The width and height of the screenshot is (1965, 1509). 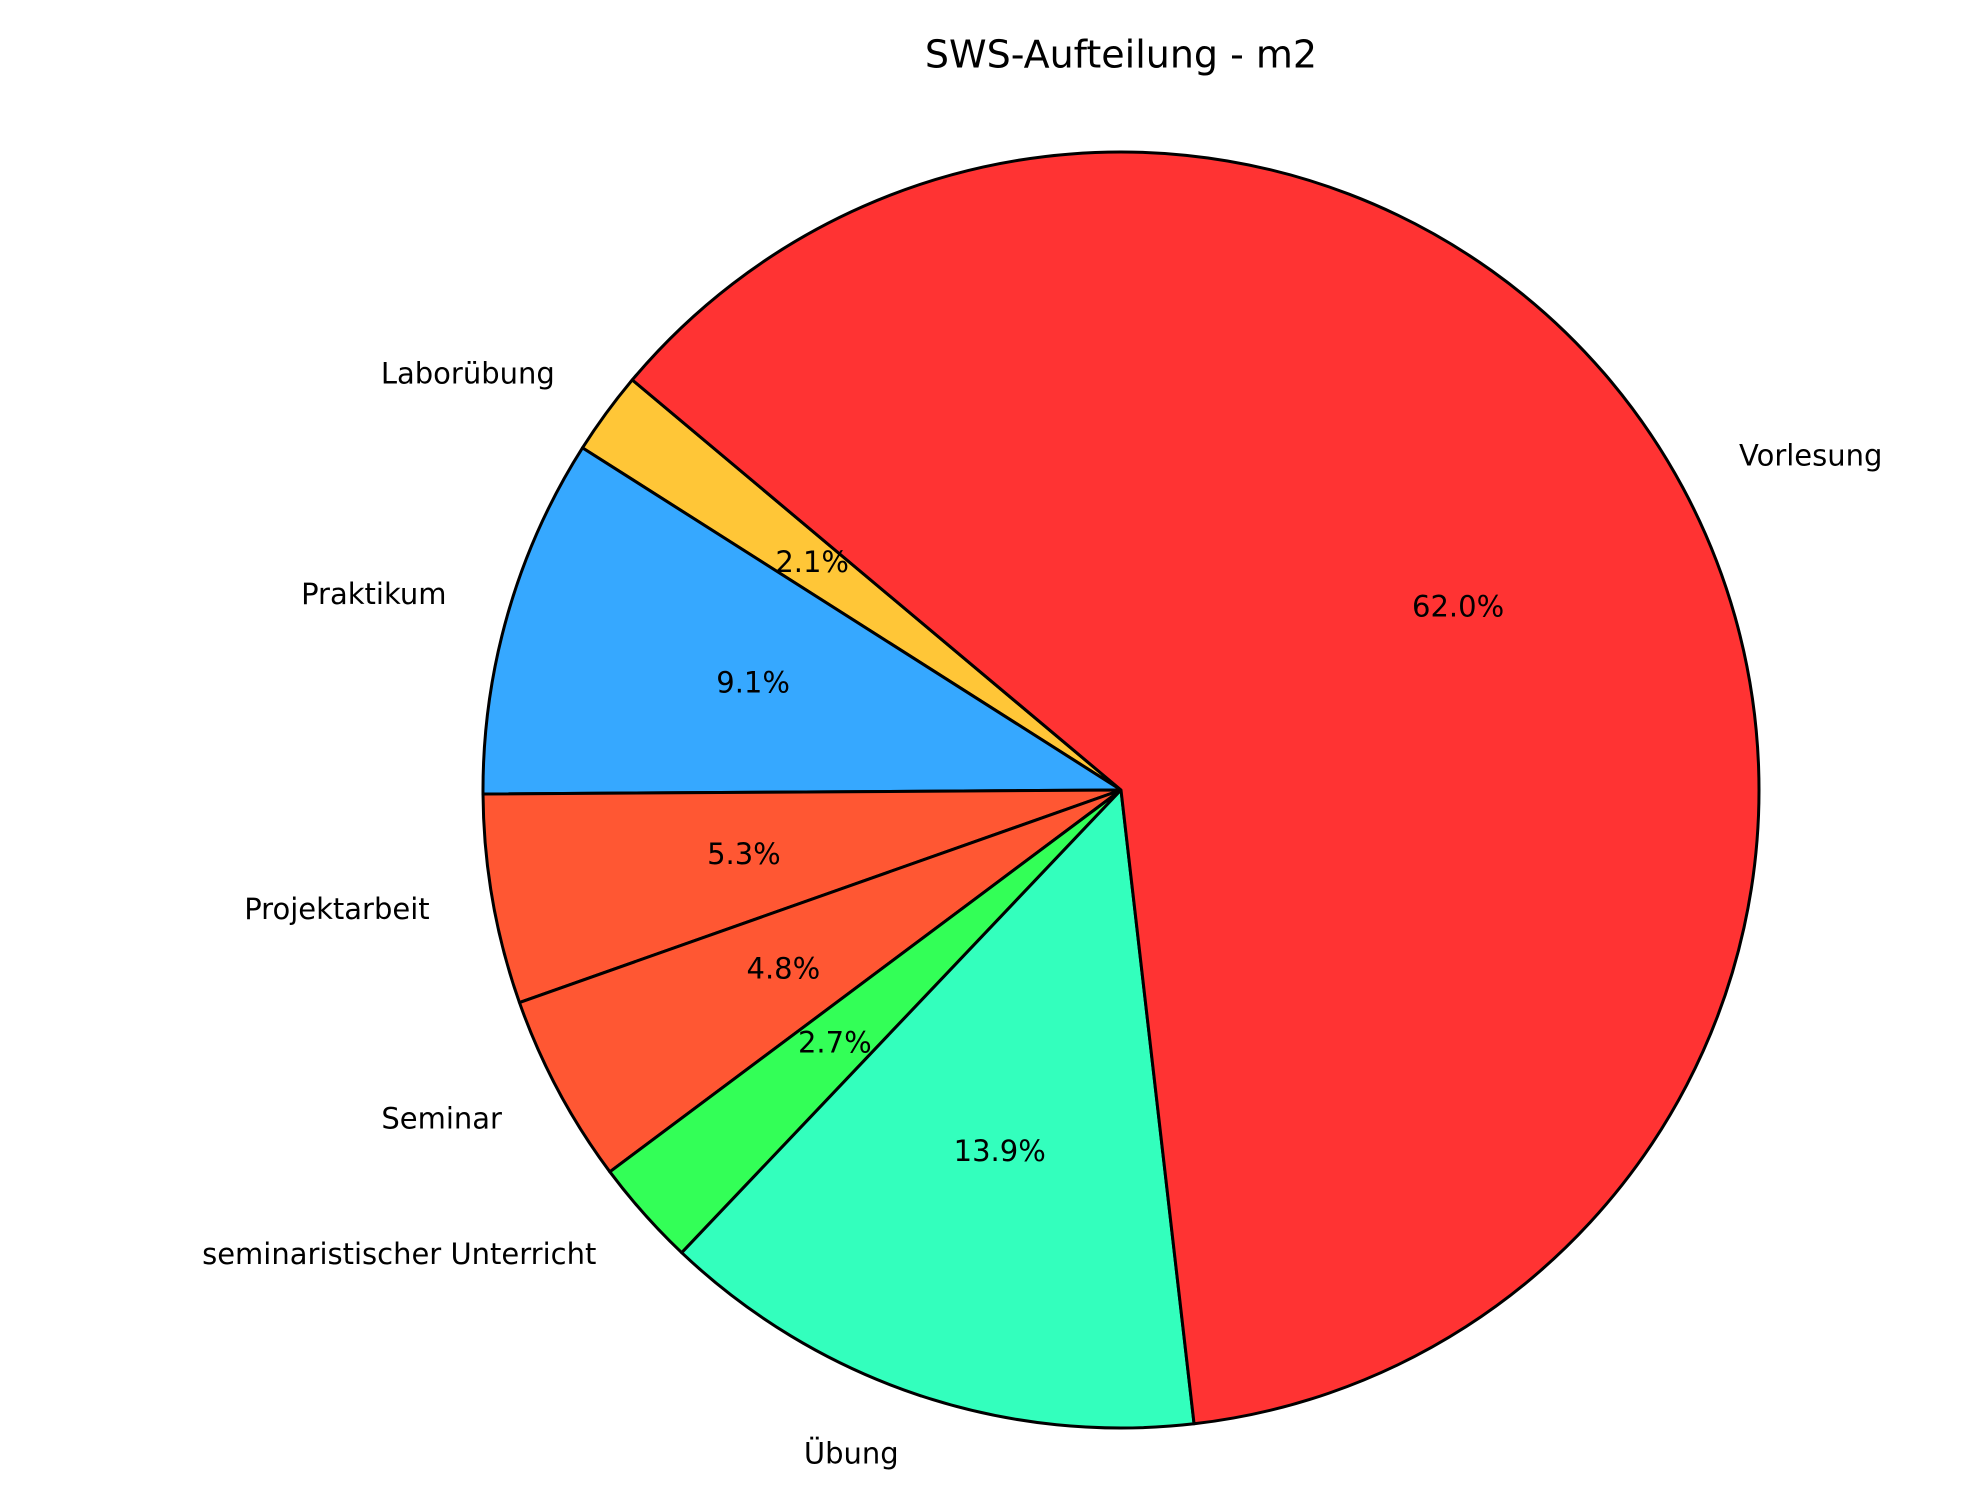 What do you see at coordinates (399, 1254) in the screenshot?
I see `slice-label: seminaristischer Unterricht` at bounding box center [399, 1254].